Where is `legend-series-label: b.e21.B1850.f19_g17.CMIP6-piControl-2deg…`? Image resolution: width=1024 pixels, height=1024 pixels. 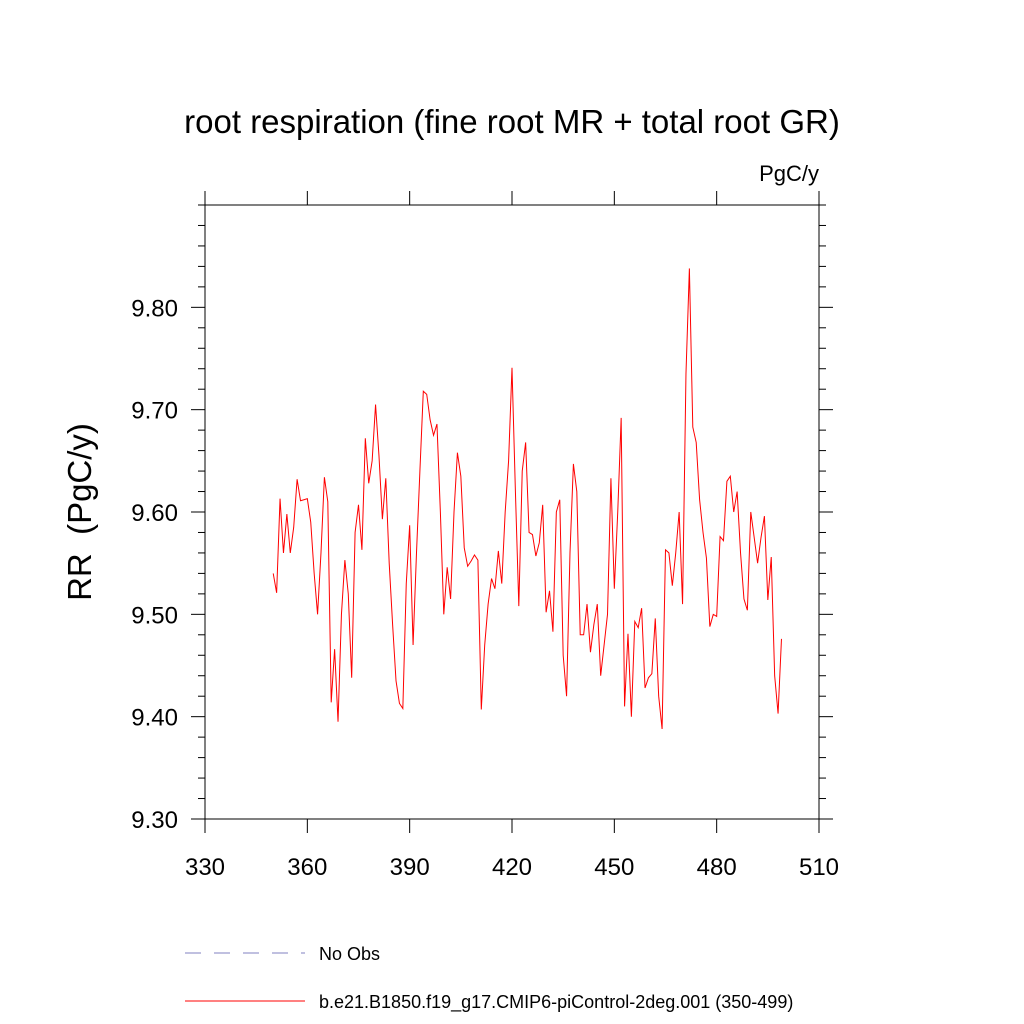 legend-series-label: b.e21.B1850.f19_g17.CMIP6-piControl-2deg… is located at coordinates (556, 1002).